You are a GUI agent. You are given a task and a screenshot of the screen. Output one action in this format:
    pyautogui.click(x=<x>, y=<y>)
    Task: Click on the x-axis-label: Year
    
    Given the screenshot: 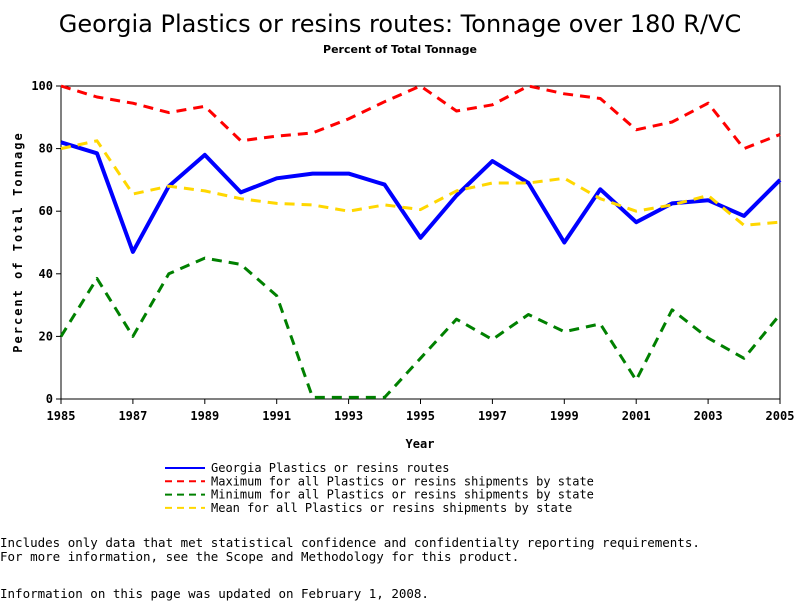 What is the action you would take?
    pyautogui.click(x=420, y=444)
    